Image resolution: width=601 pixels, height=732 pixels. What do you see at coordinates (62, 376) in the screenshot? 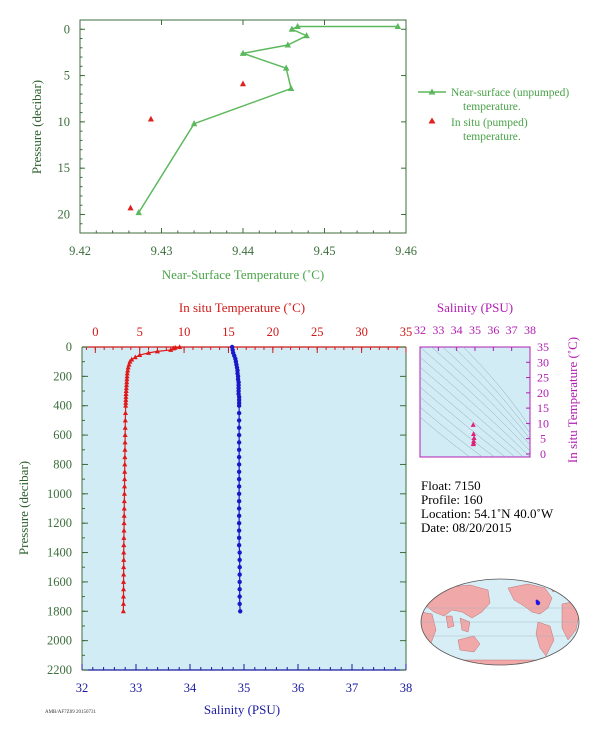
I see `pressure-tick-label: 200` at bounding box center [62, 376].